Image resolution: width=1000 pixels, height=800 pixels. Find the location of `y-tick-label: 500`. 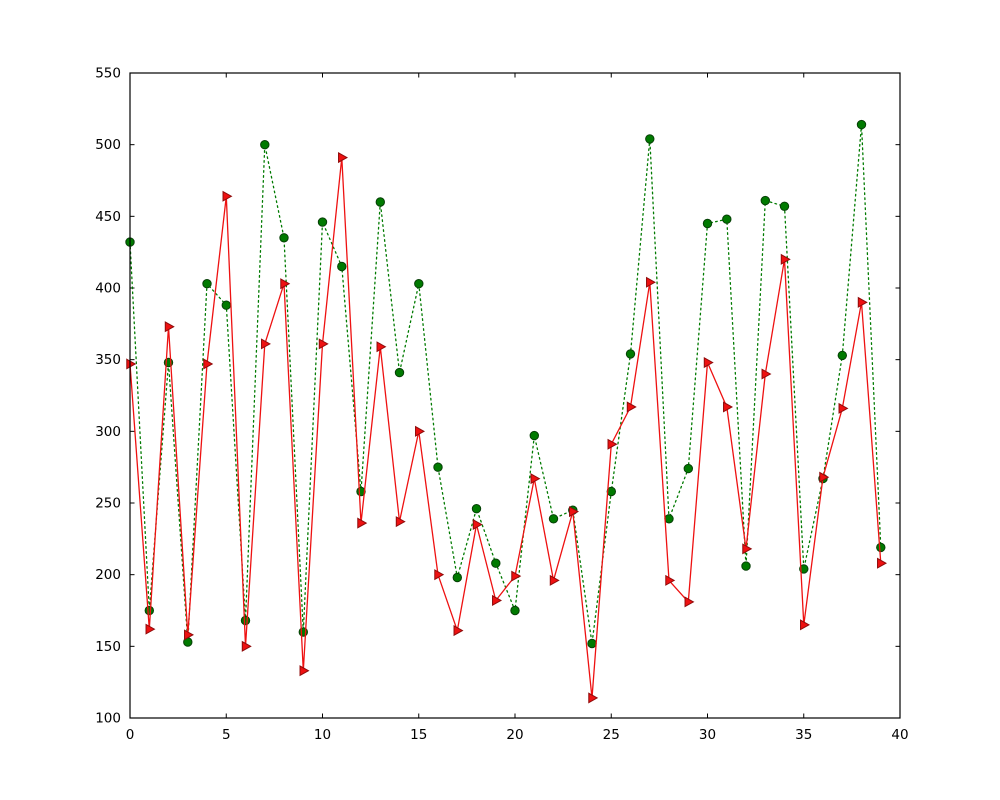

y-tick-label: 500 is located at coordinates (108, 145).